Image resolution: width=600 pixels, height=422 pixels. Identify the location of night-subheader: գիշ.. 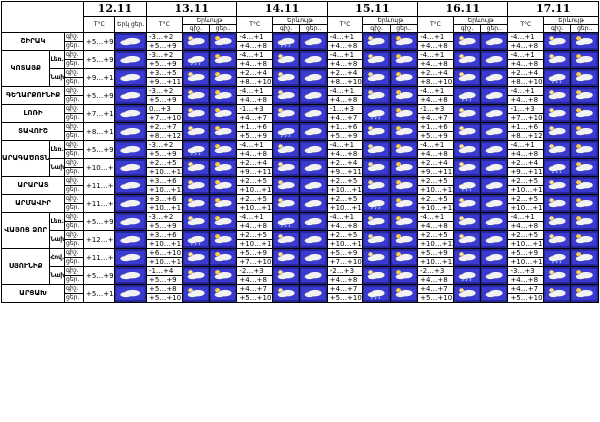
(557, 28).